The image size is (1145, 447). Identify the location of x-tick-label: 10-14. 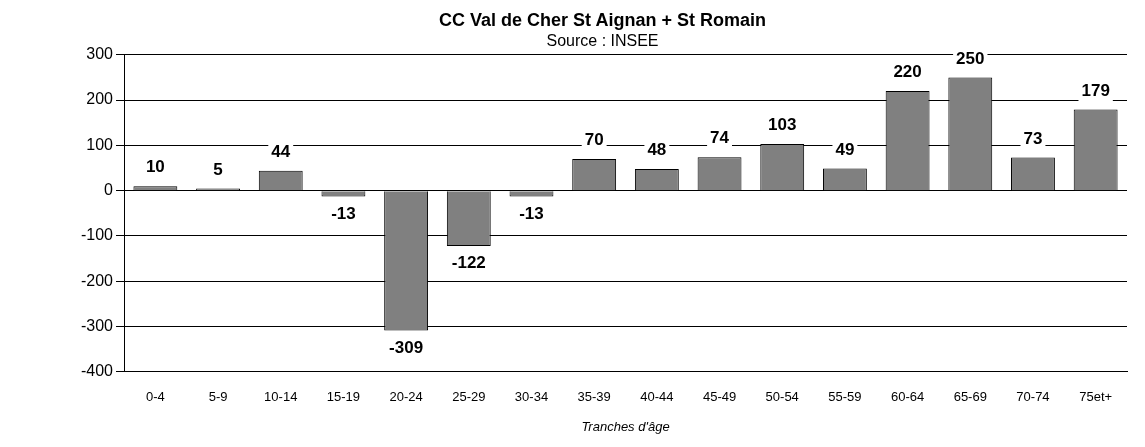
(281, 397).